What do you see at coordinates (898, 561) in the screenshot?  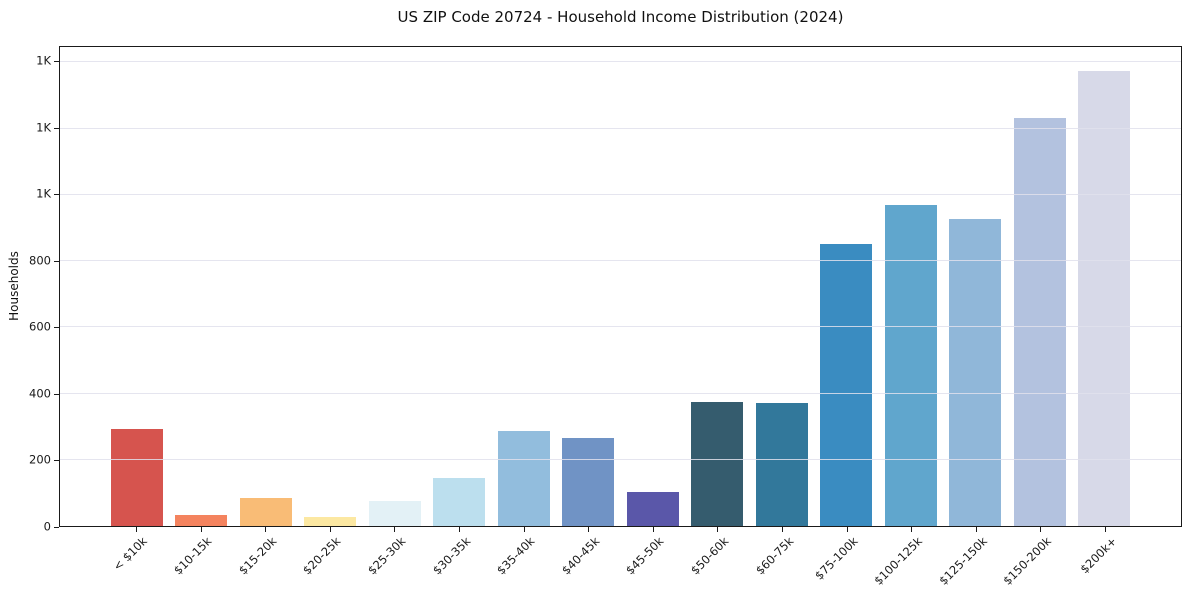 I see `xtick-label-12: $100-125k` at bounding box center [898, 561].